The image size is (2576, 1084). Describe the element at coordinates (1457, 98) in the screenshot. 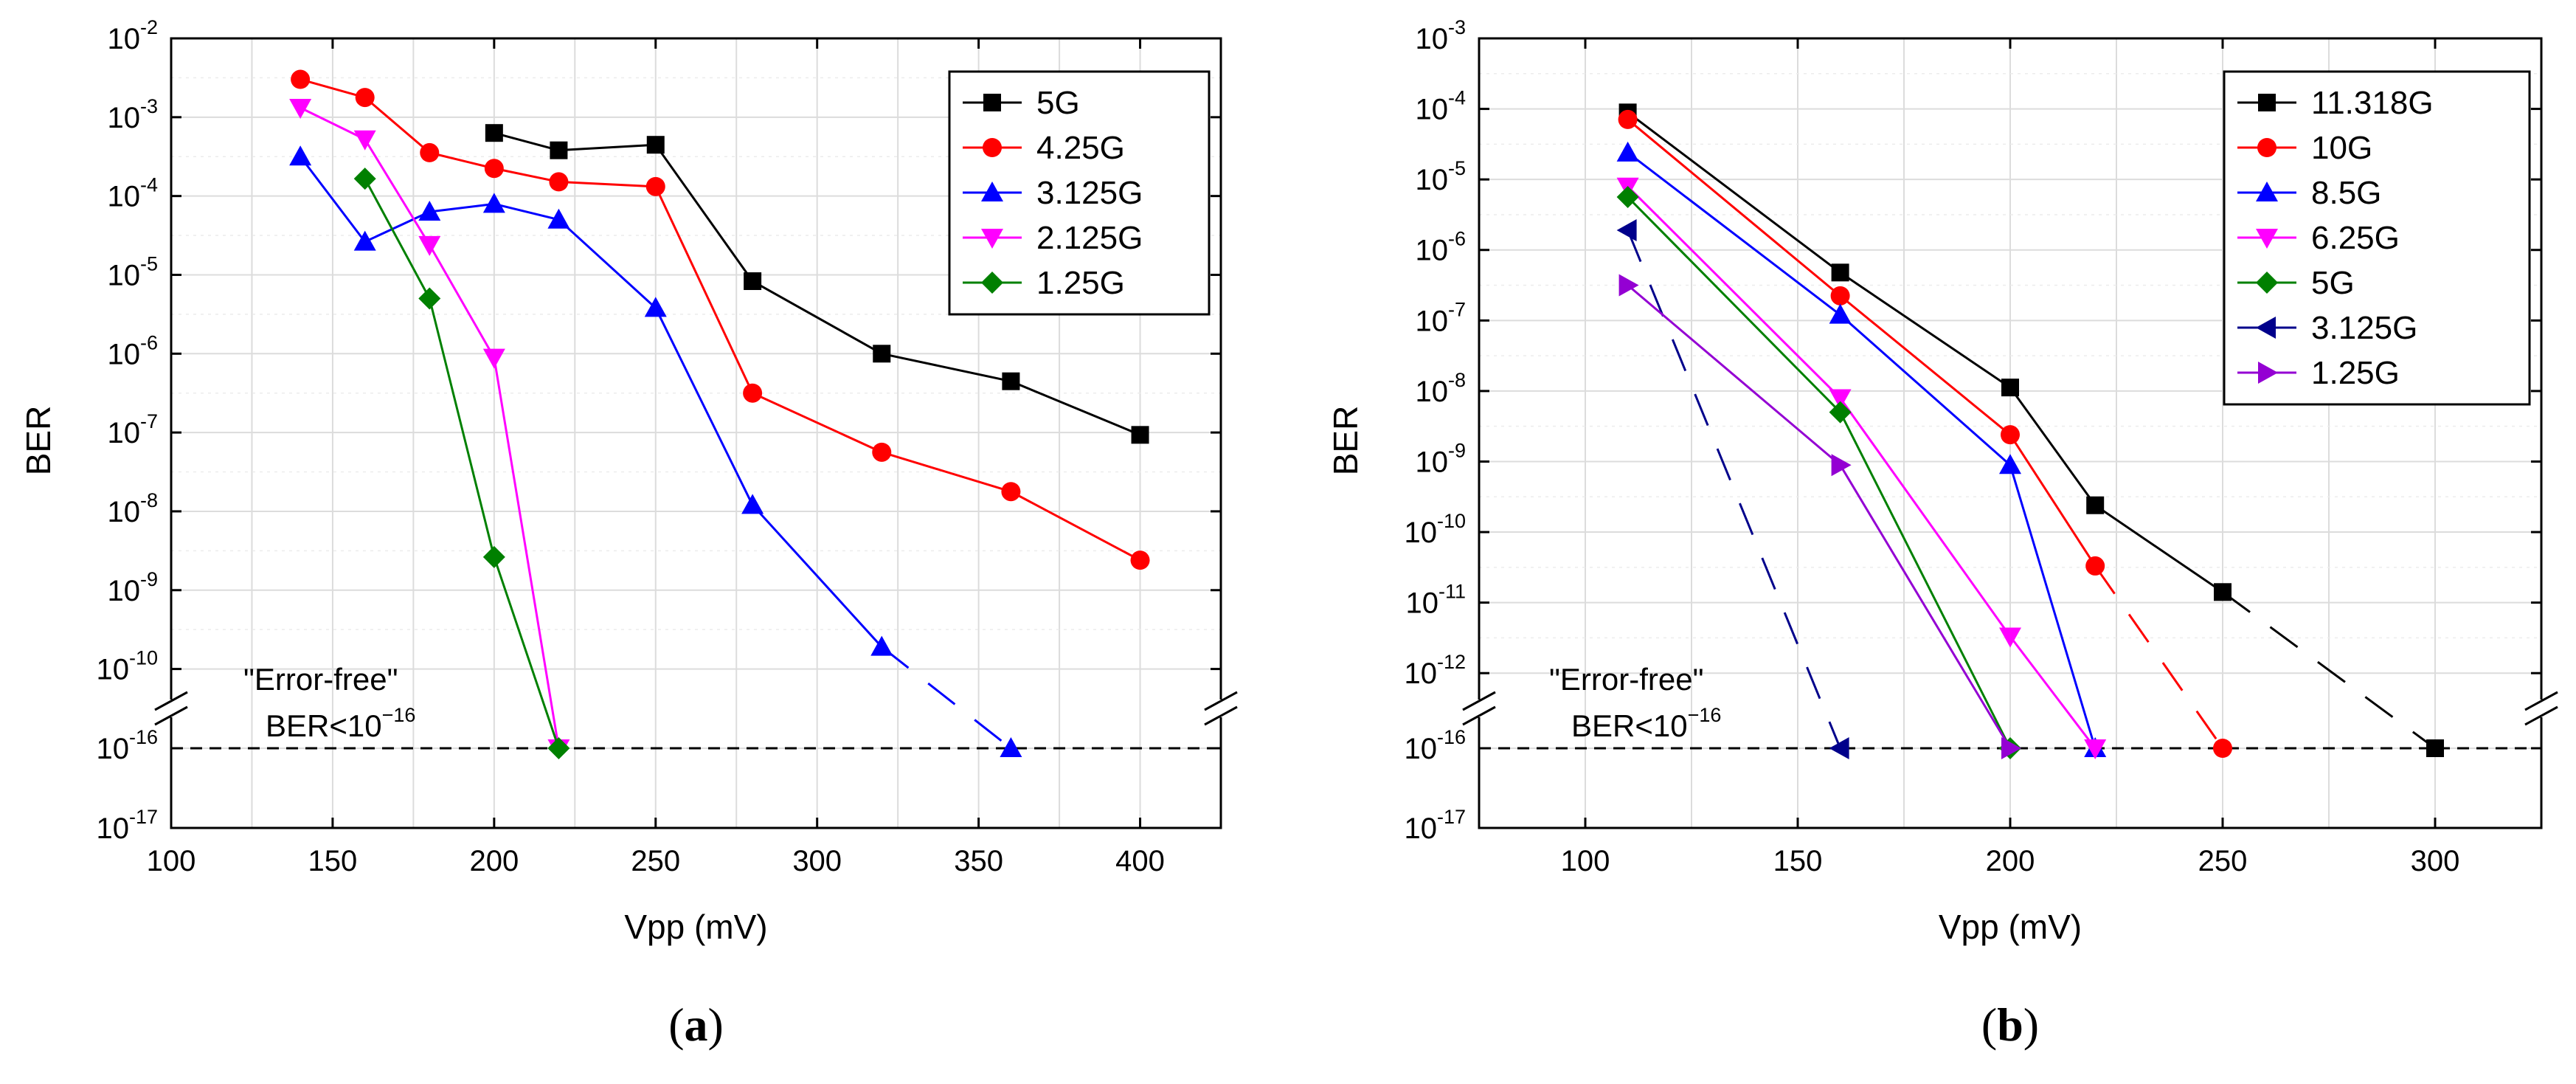

I see `y-tick-exponent: -4` at that location.